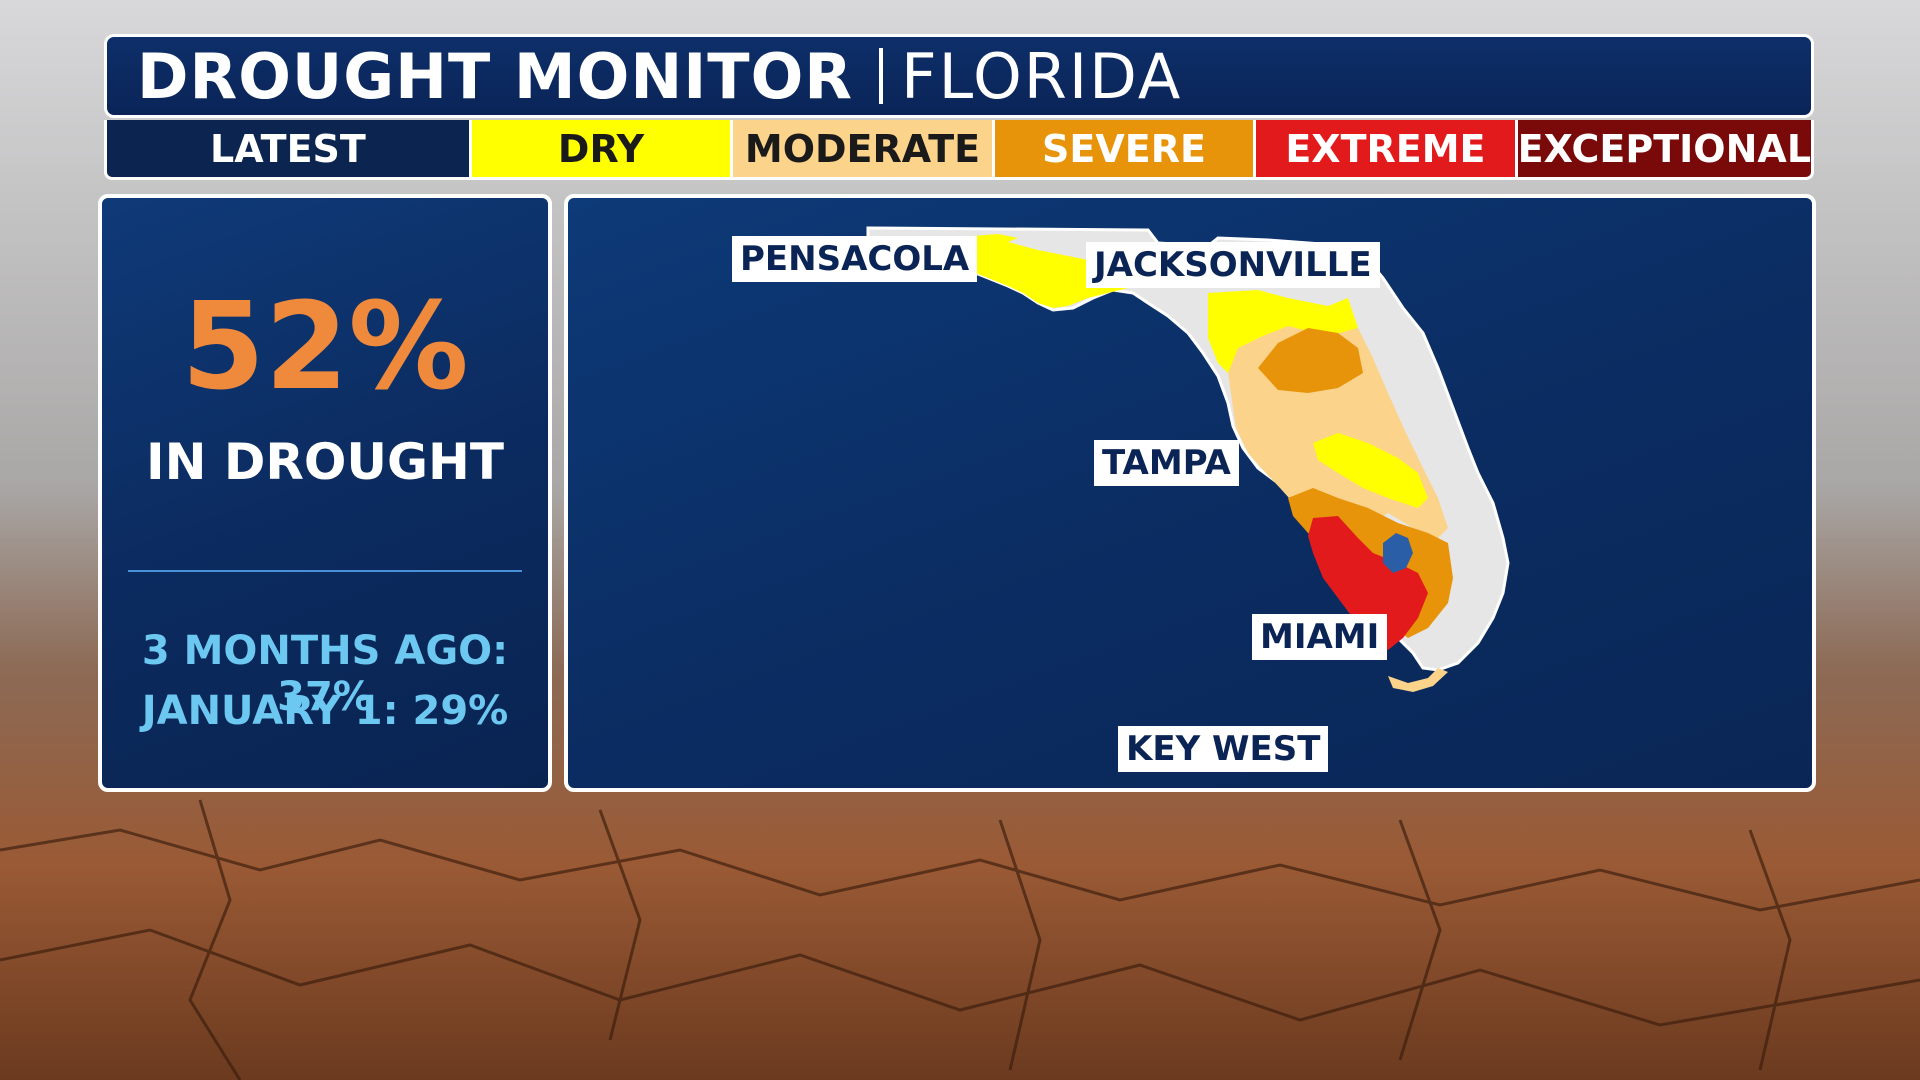 The height and width of the screenshot is (1080, 1920). What do you see at coordinates (602, 148) in the screenshot?
I see `legend-item-dry: DRY` at bounding box center [602, 148].